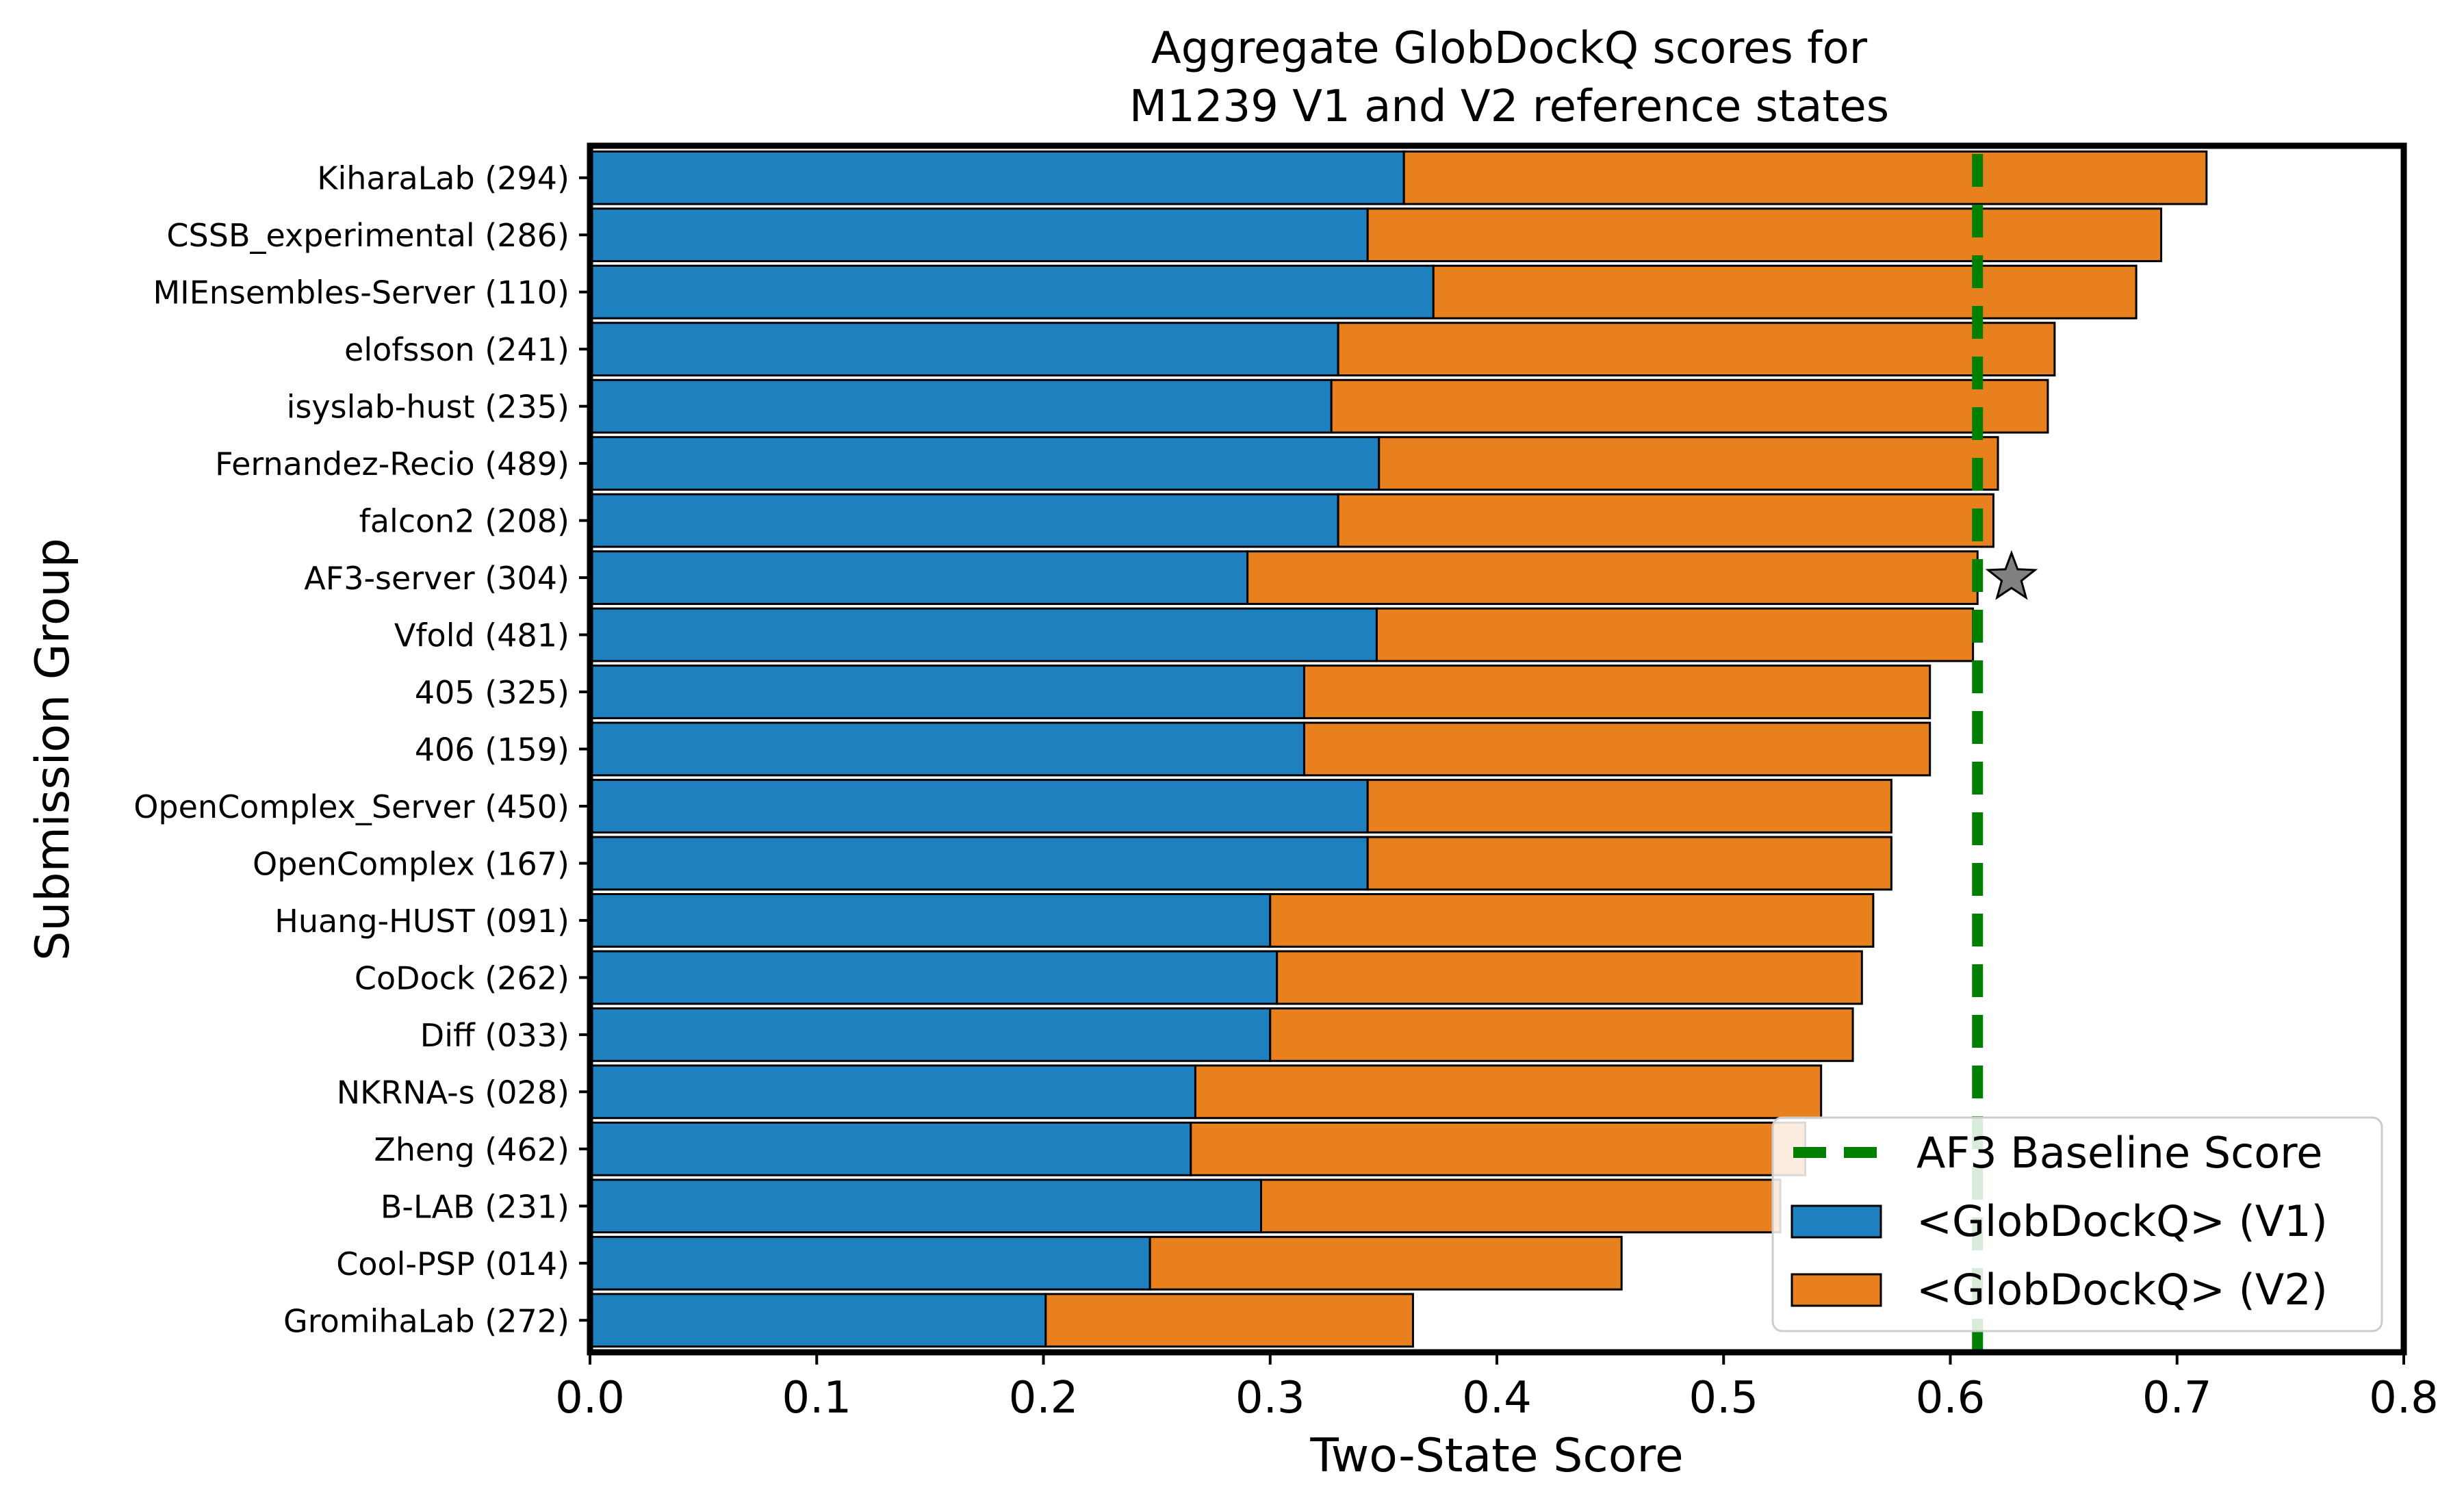  Describe the element at coordinates (361, 292) in the screenshot. I see `y-tick-label: MIEnsembles-Server (110)` at that location.